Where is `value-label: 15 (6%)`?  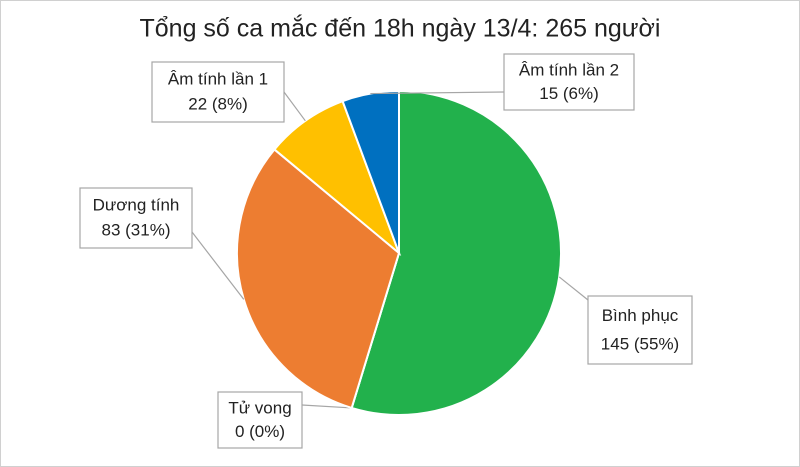
value-label: 15 (6%) is located at coordinates (569, 93).